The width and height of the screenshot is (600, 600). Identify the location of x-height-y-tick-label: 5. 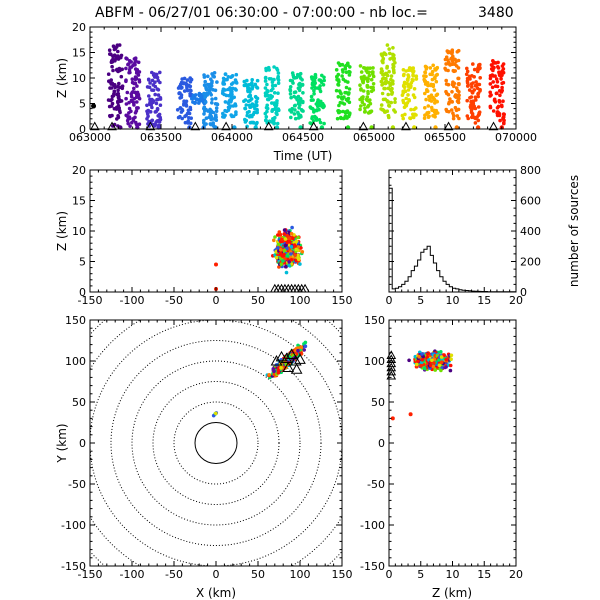
(82, 262).